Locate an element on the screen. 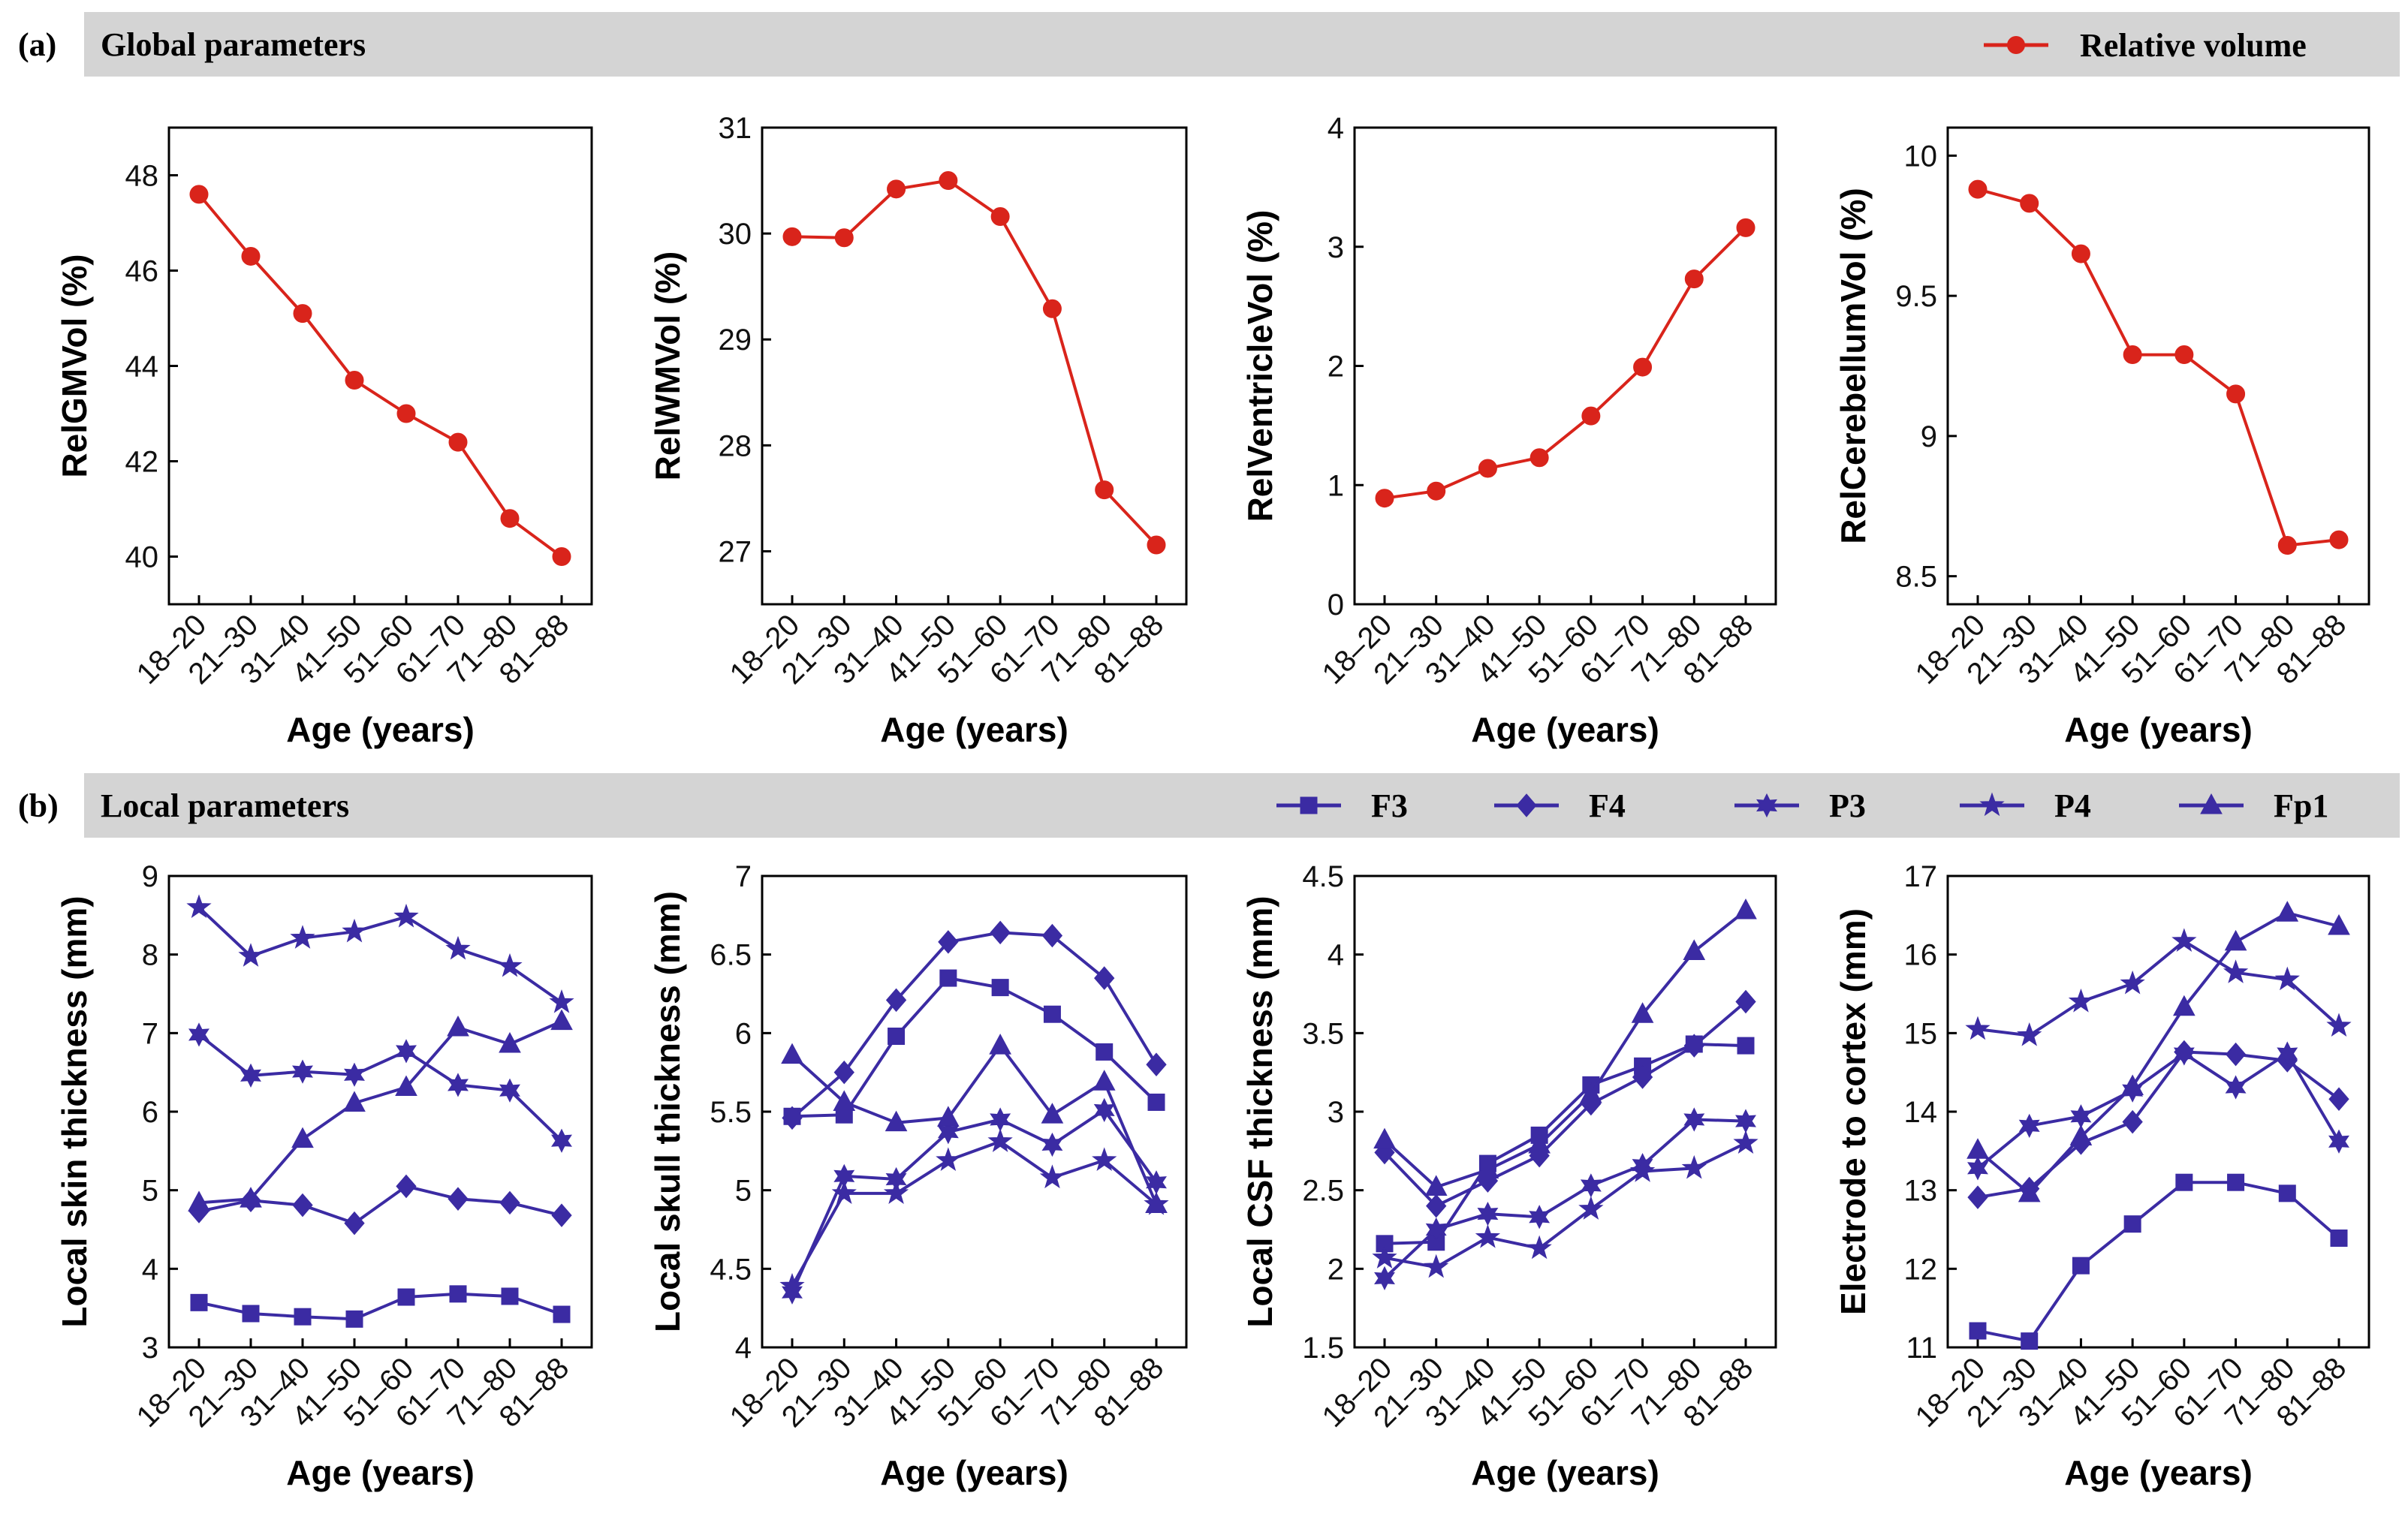  y-tick-label: 3.5 is located at coordinates (1323, 1033).